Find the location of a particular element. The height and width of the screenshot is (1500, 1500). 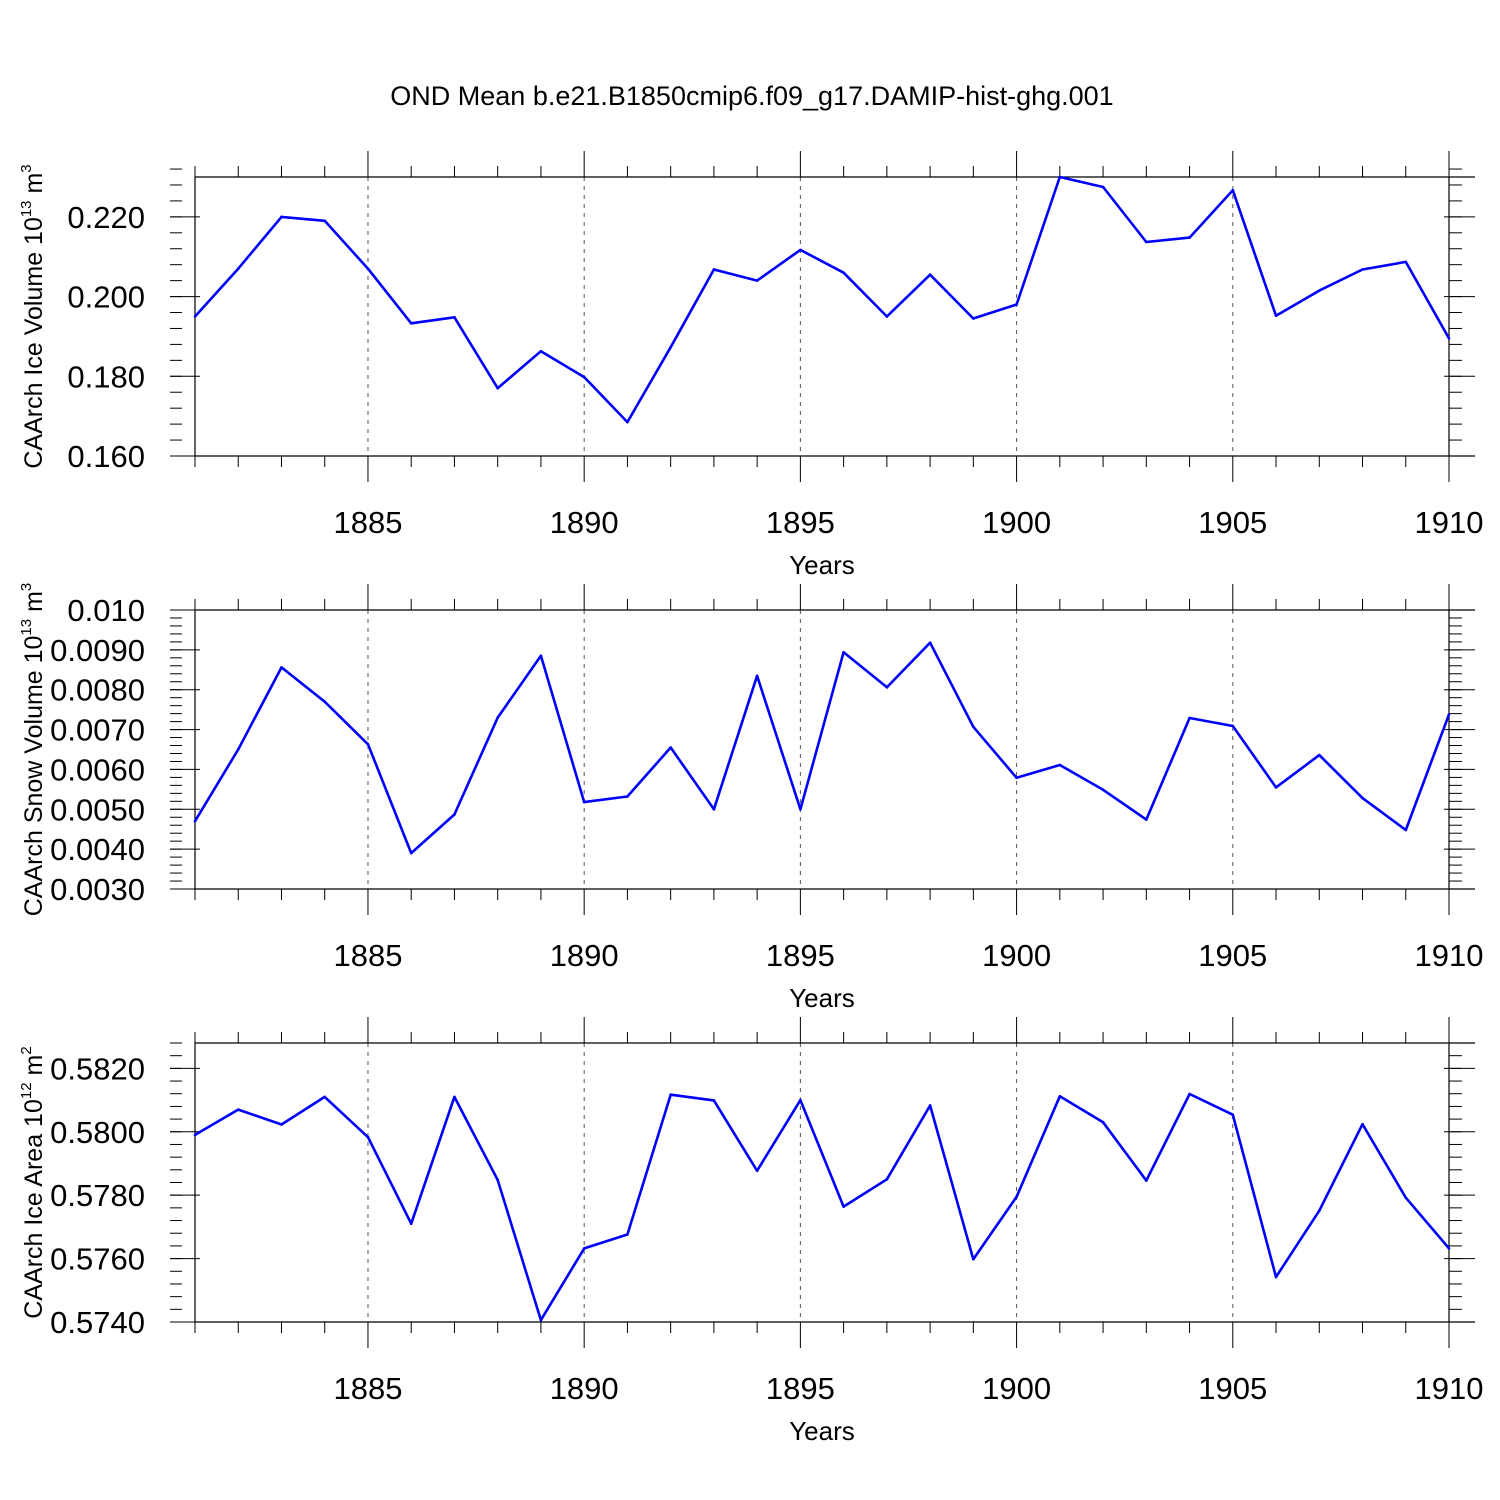

y-tick-label: 0.160 is located at coordinates (106, 456).